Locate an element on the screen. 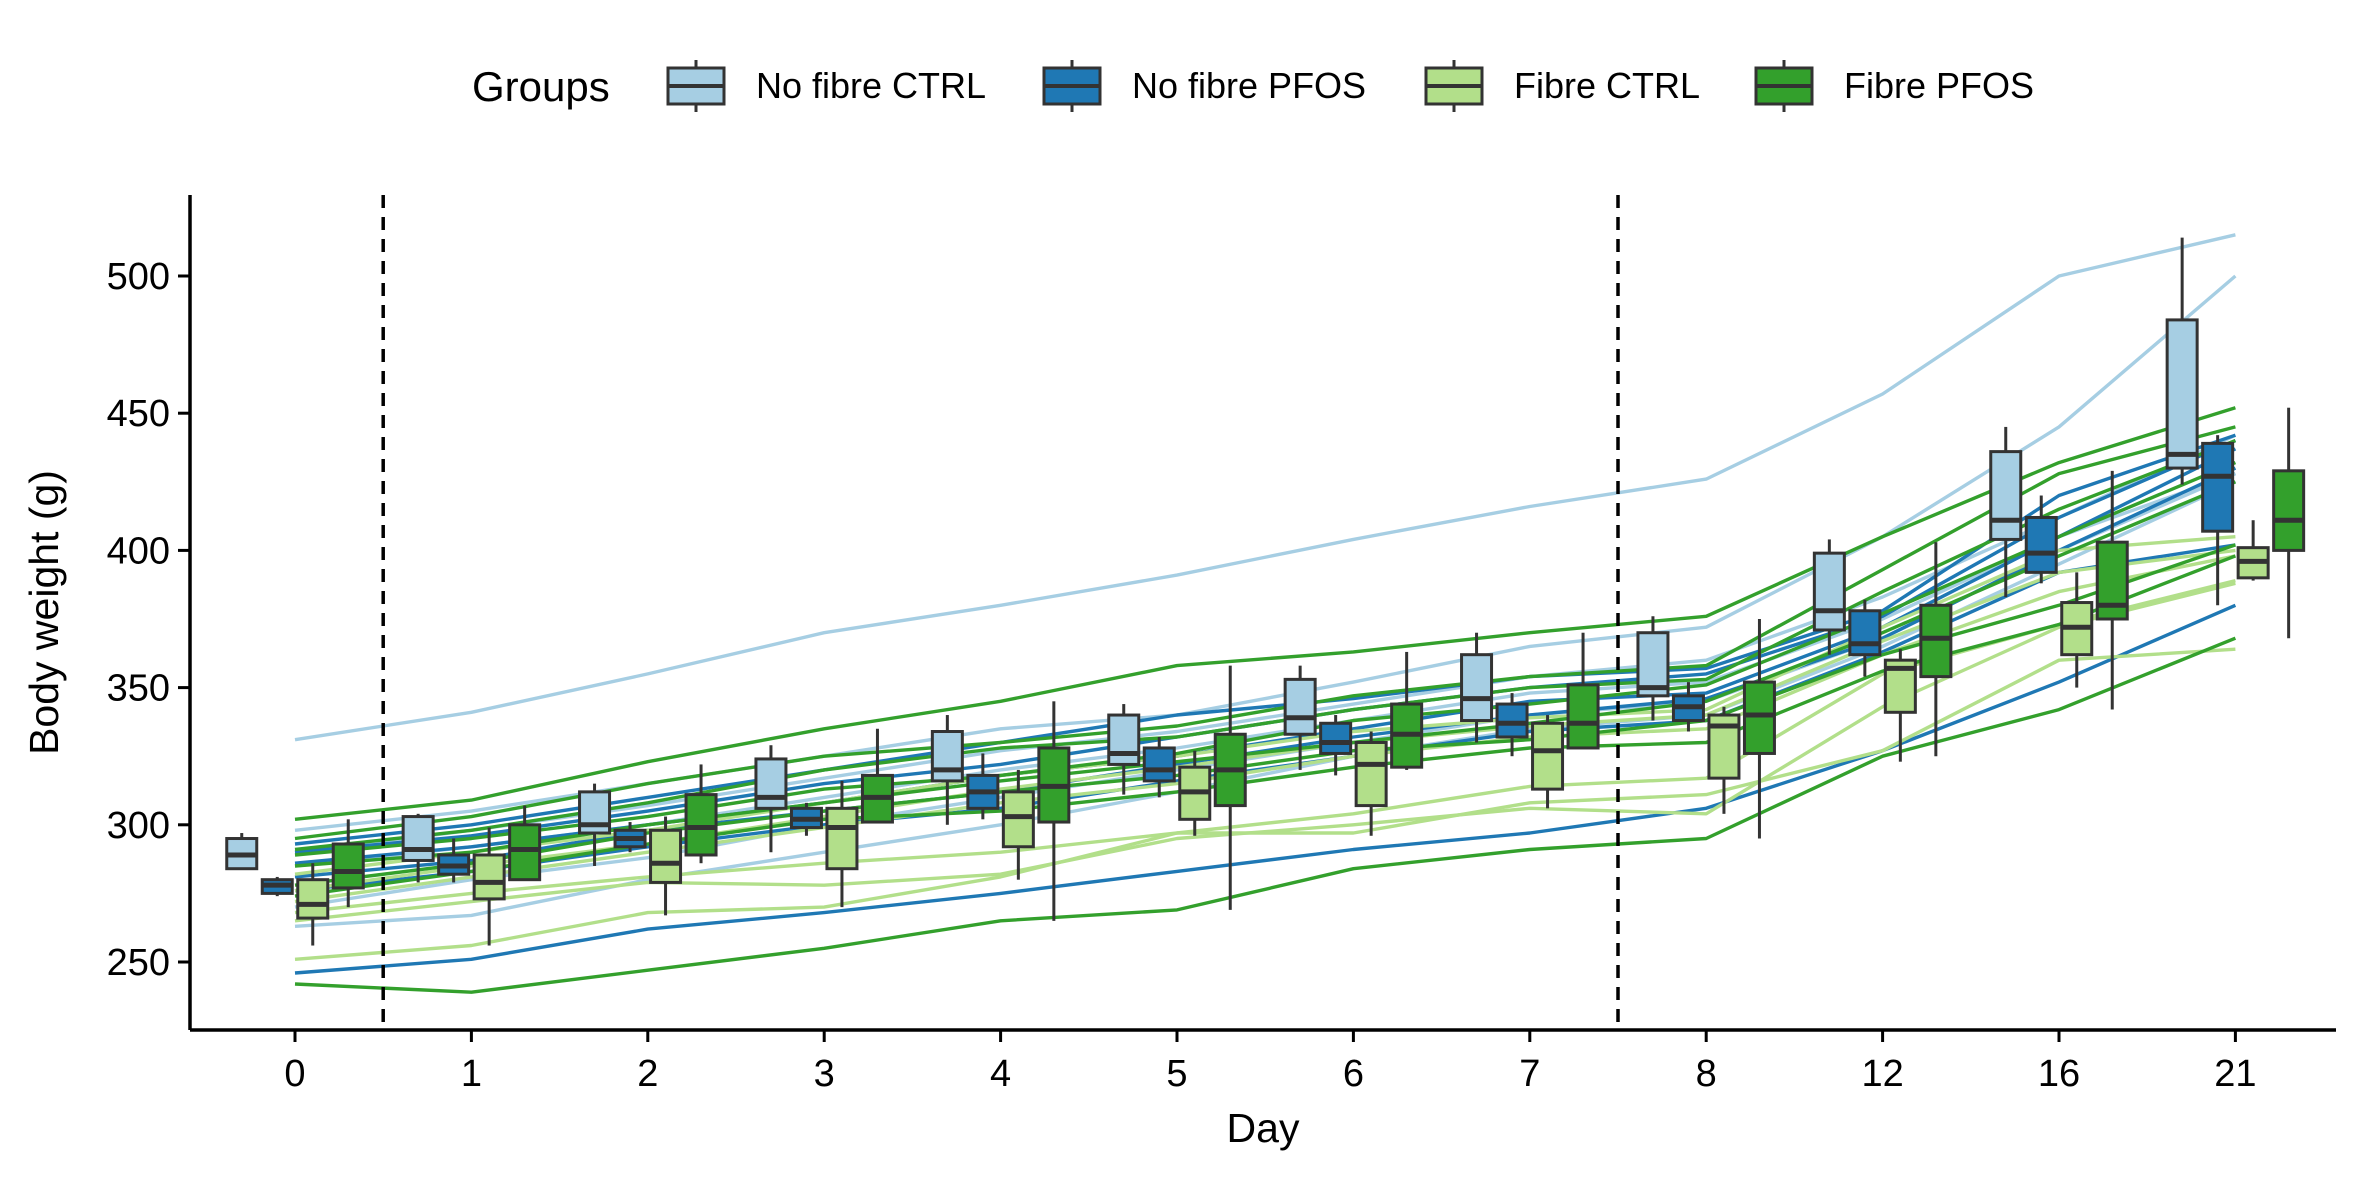 The image size is (2362, 1186). x-tick-label: 0 is located at coordinates (294, 1074).